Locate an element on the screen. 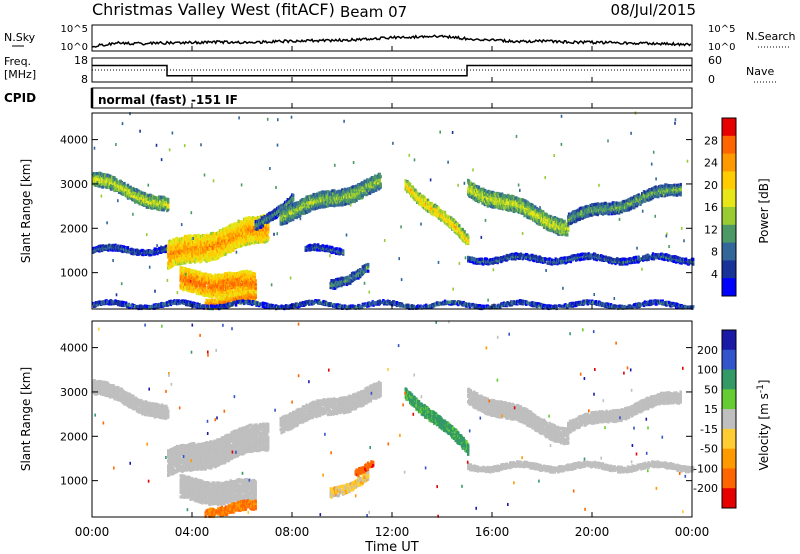  freq-left-label-2: [MHz] is located at coordinates (20, 74).